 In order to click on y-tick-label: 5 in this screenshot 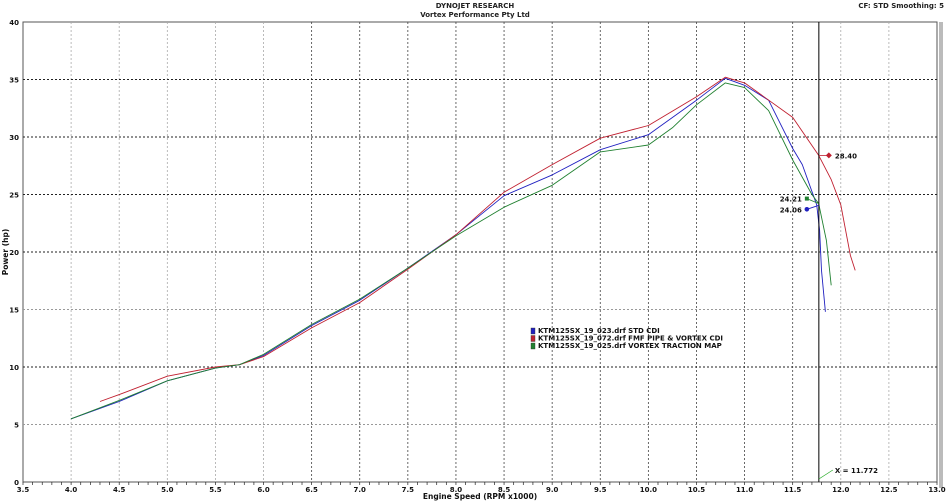, I will do `click(16, 426)`.